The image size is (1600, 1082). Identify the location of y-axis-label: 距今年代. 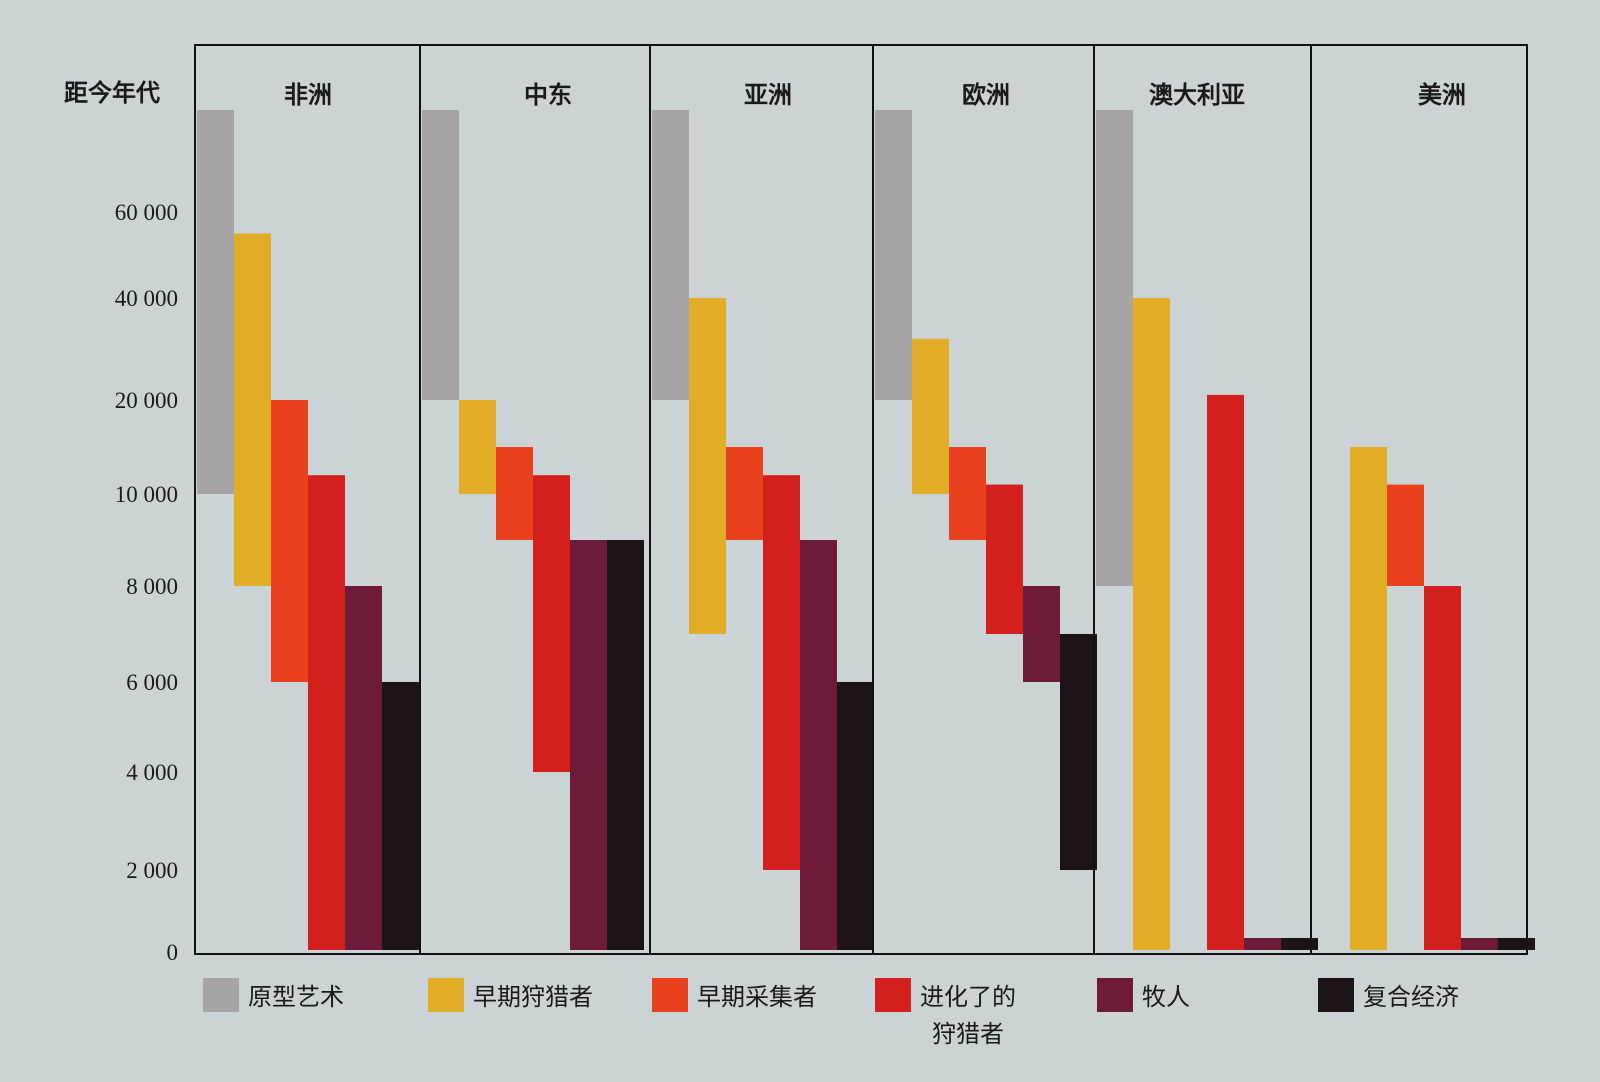
(112, 93).